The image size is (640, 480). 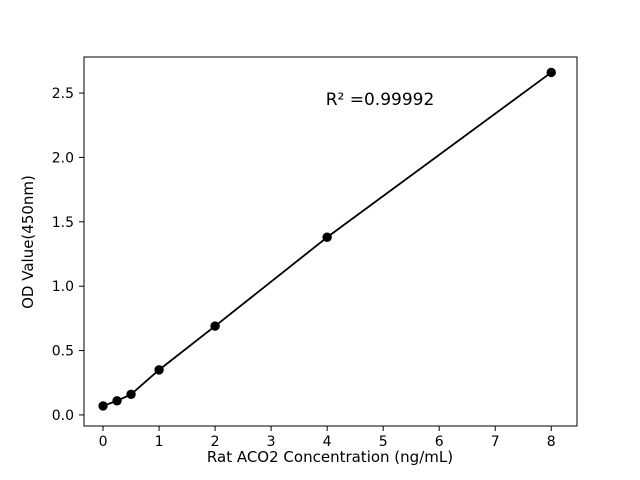 What do you see at coordinates (383, 442) in the screenshot?
I see `x-tick-label: 5` at bounding box center [383, 442].